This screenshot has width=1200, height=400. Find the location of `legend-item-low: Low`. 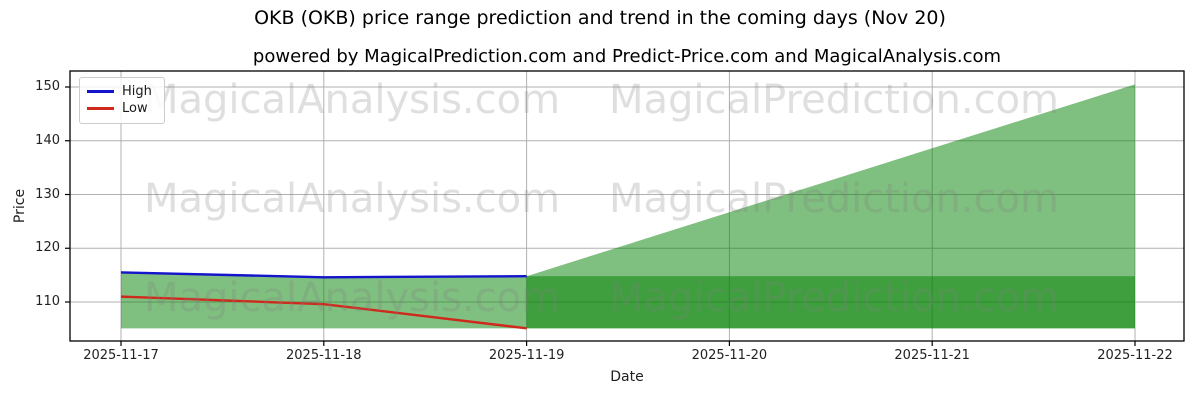

legend-item-low: Low is located at coordinates (121, 108).